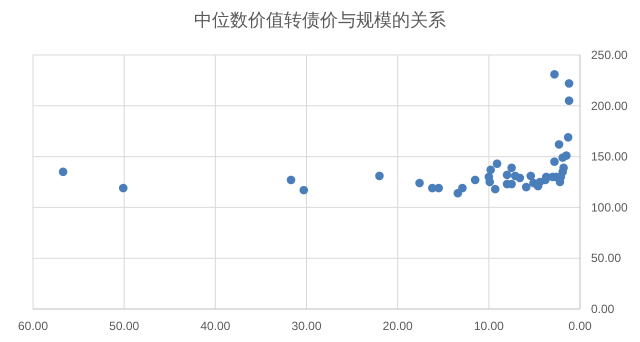 This screenshot has width=640, height=342. I want to click on y-tick-label: 0.00, so click(603, 309).